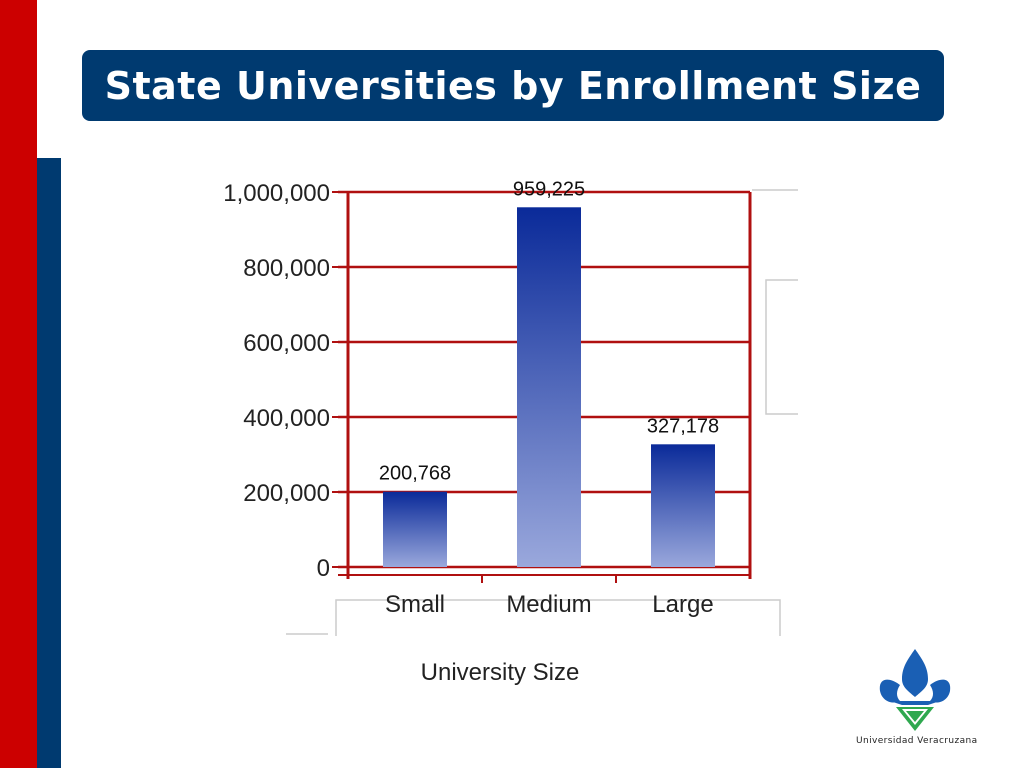  What do you see at coordinates (549, 387) in the screenshot?
I see `bar-medium` at bounding box center [549, 387].